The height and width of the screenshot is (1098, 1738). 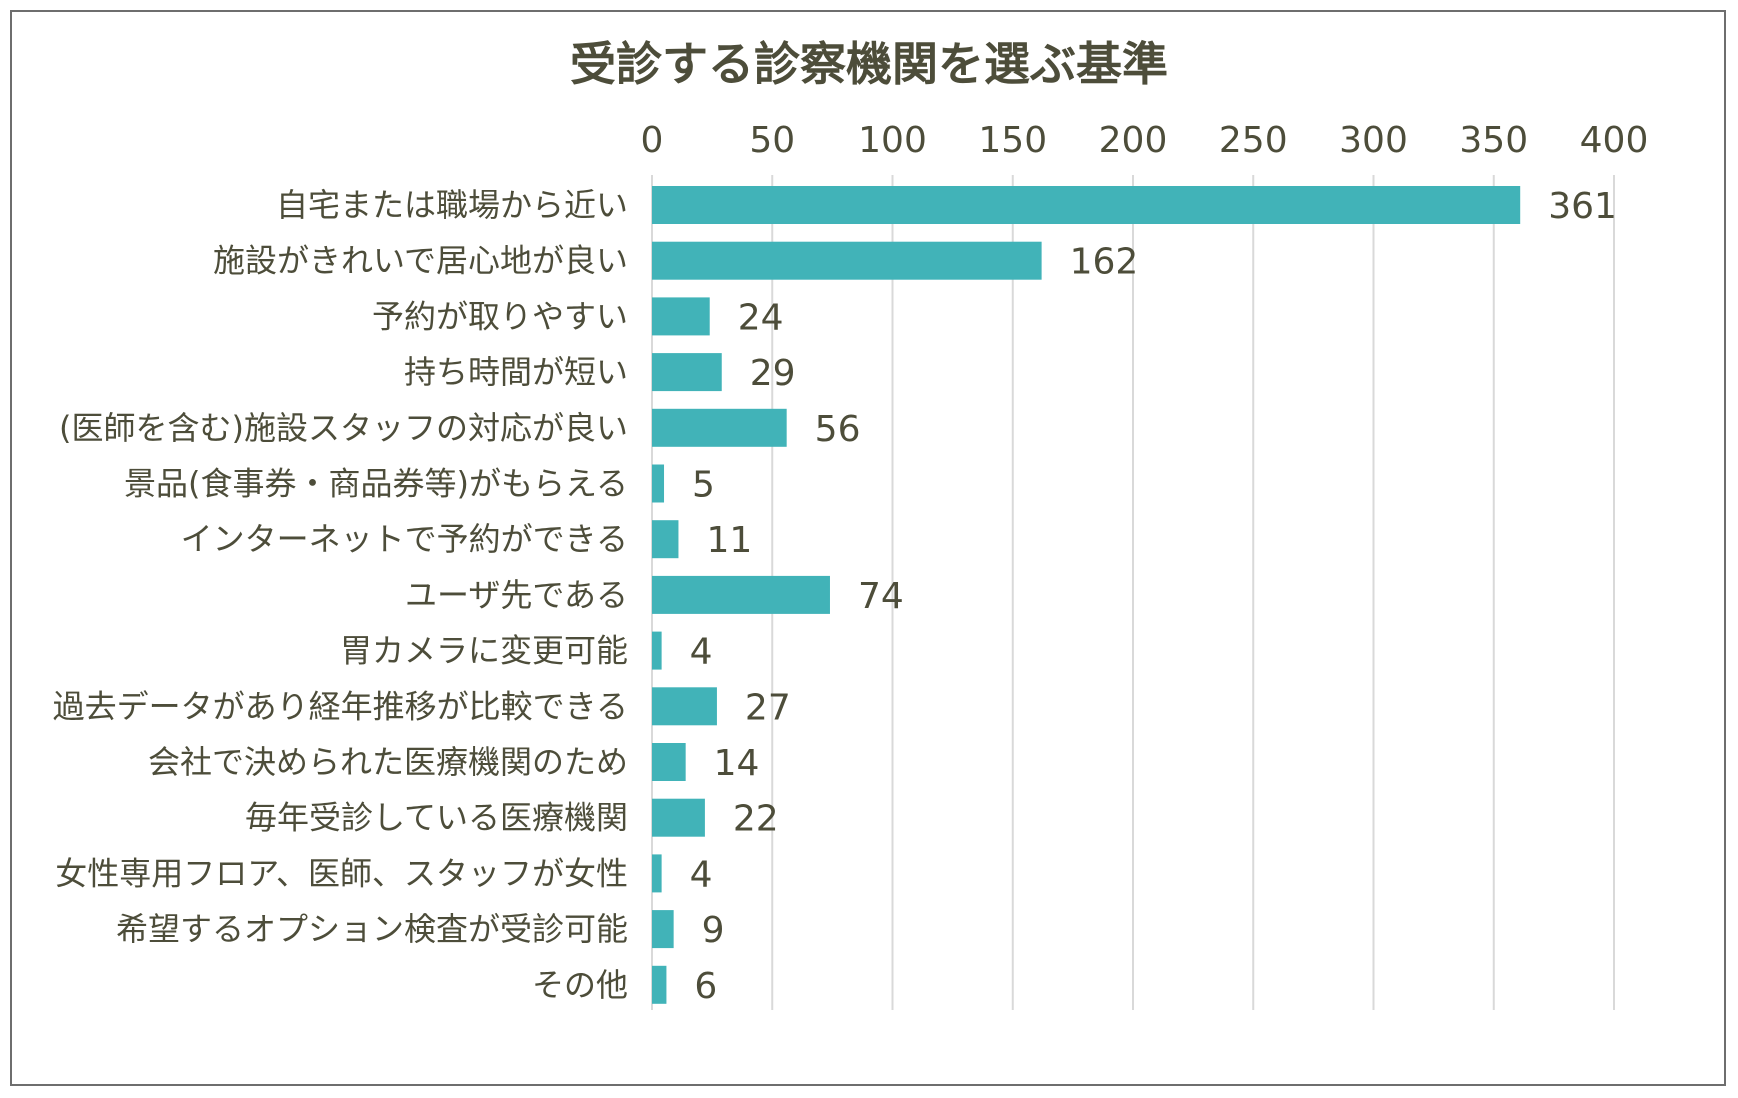 What do you see at coordinates (881, 596) in the screenshot?
I see `value-label: 74` at bounding box center [881, 596].